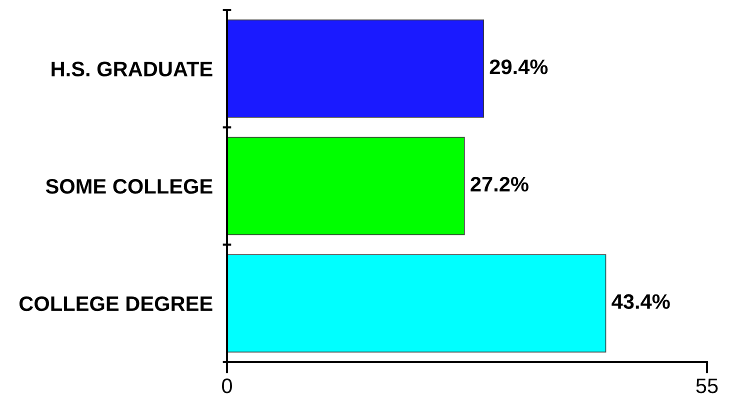  Describe the element at coordinates (129, 186) in the screenshot. I see `y-tick-label: SOME COLLEGE` at that location.